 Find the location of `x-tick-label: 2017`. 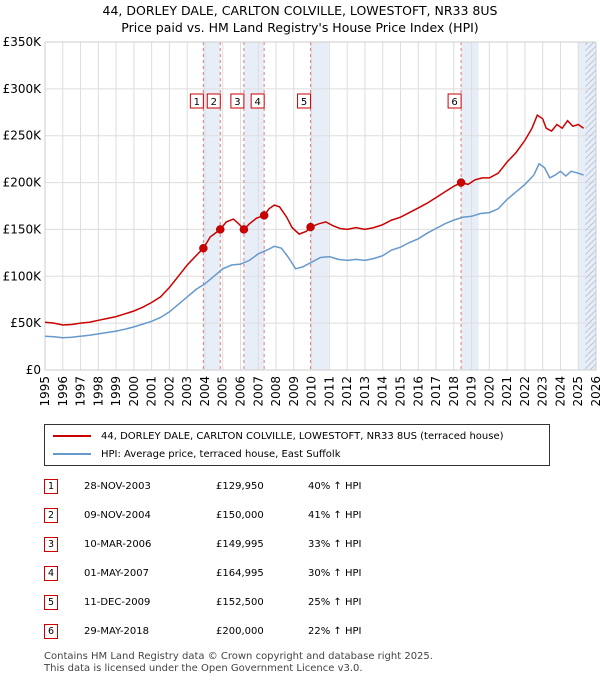

x-tick-label: 2017 is located at coordinates (436, 391).